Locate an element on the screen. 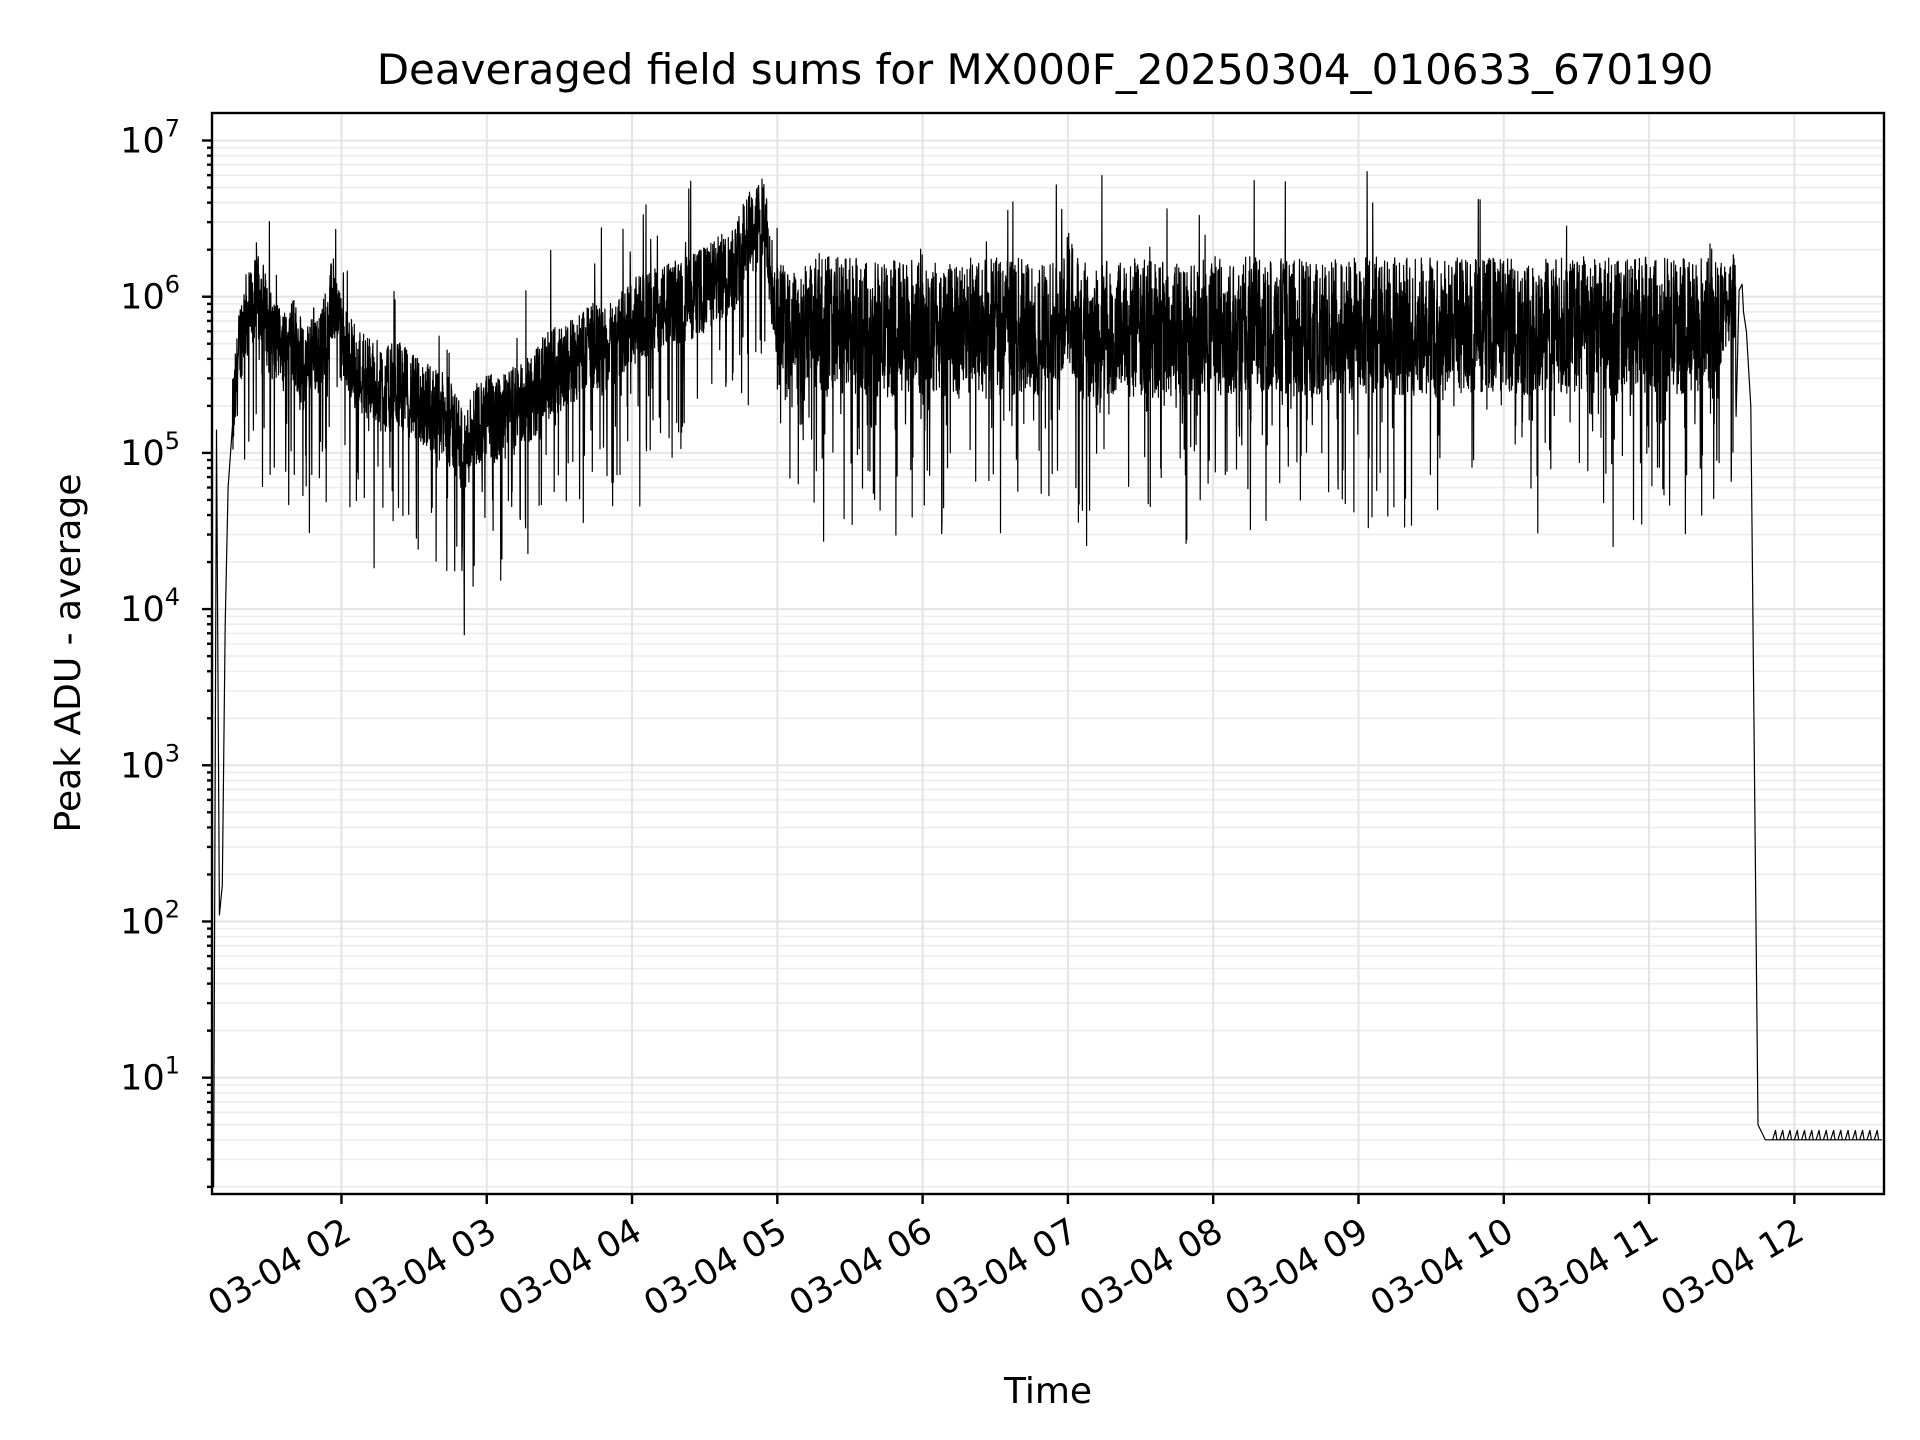 This screenshot has width=1920, height=1440. y-tick-label: 10⁵ is located at coordinates (150, 450).